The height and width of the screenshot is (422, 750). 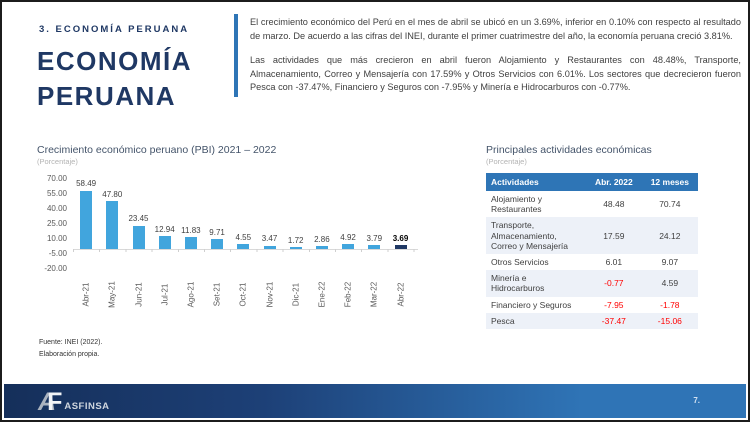 What do you see at coordinates (114, 79) in the screenshot?
I see `page-title: ECONOMÍA PERUANA` at bounding box center [114, 79].